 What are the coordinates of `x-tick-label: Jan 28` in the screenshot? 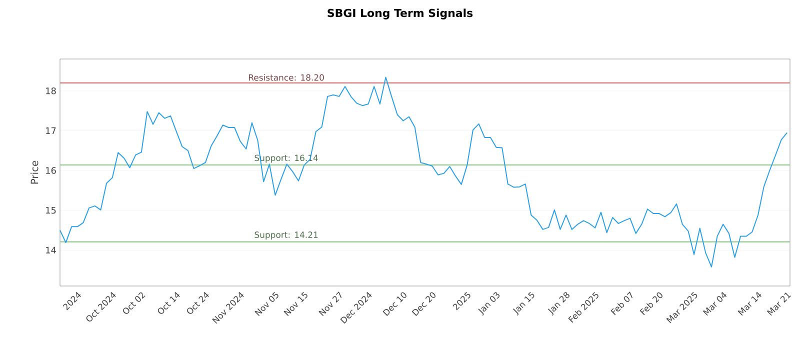 It's located at (559, 304).